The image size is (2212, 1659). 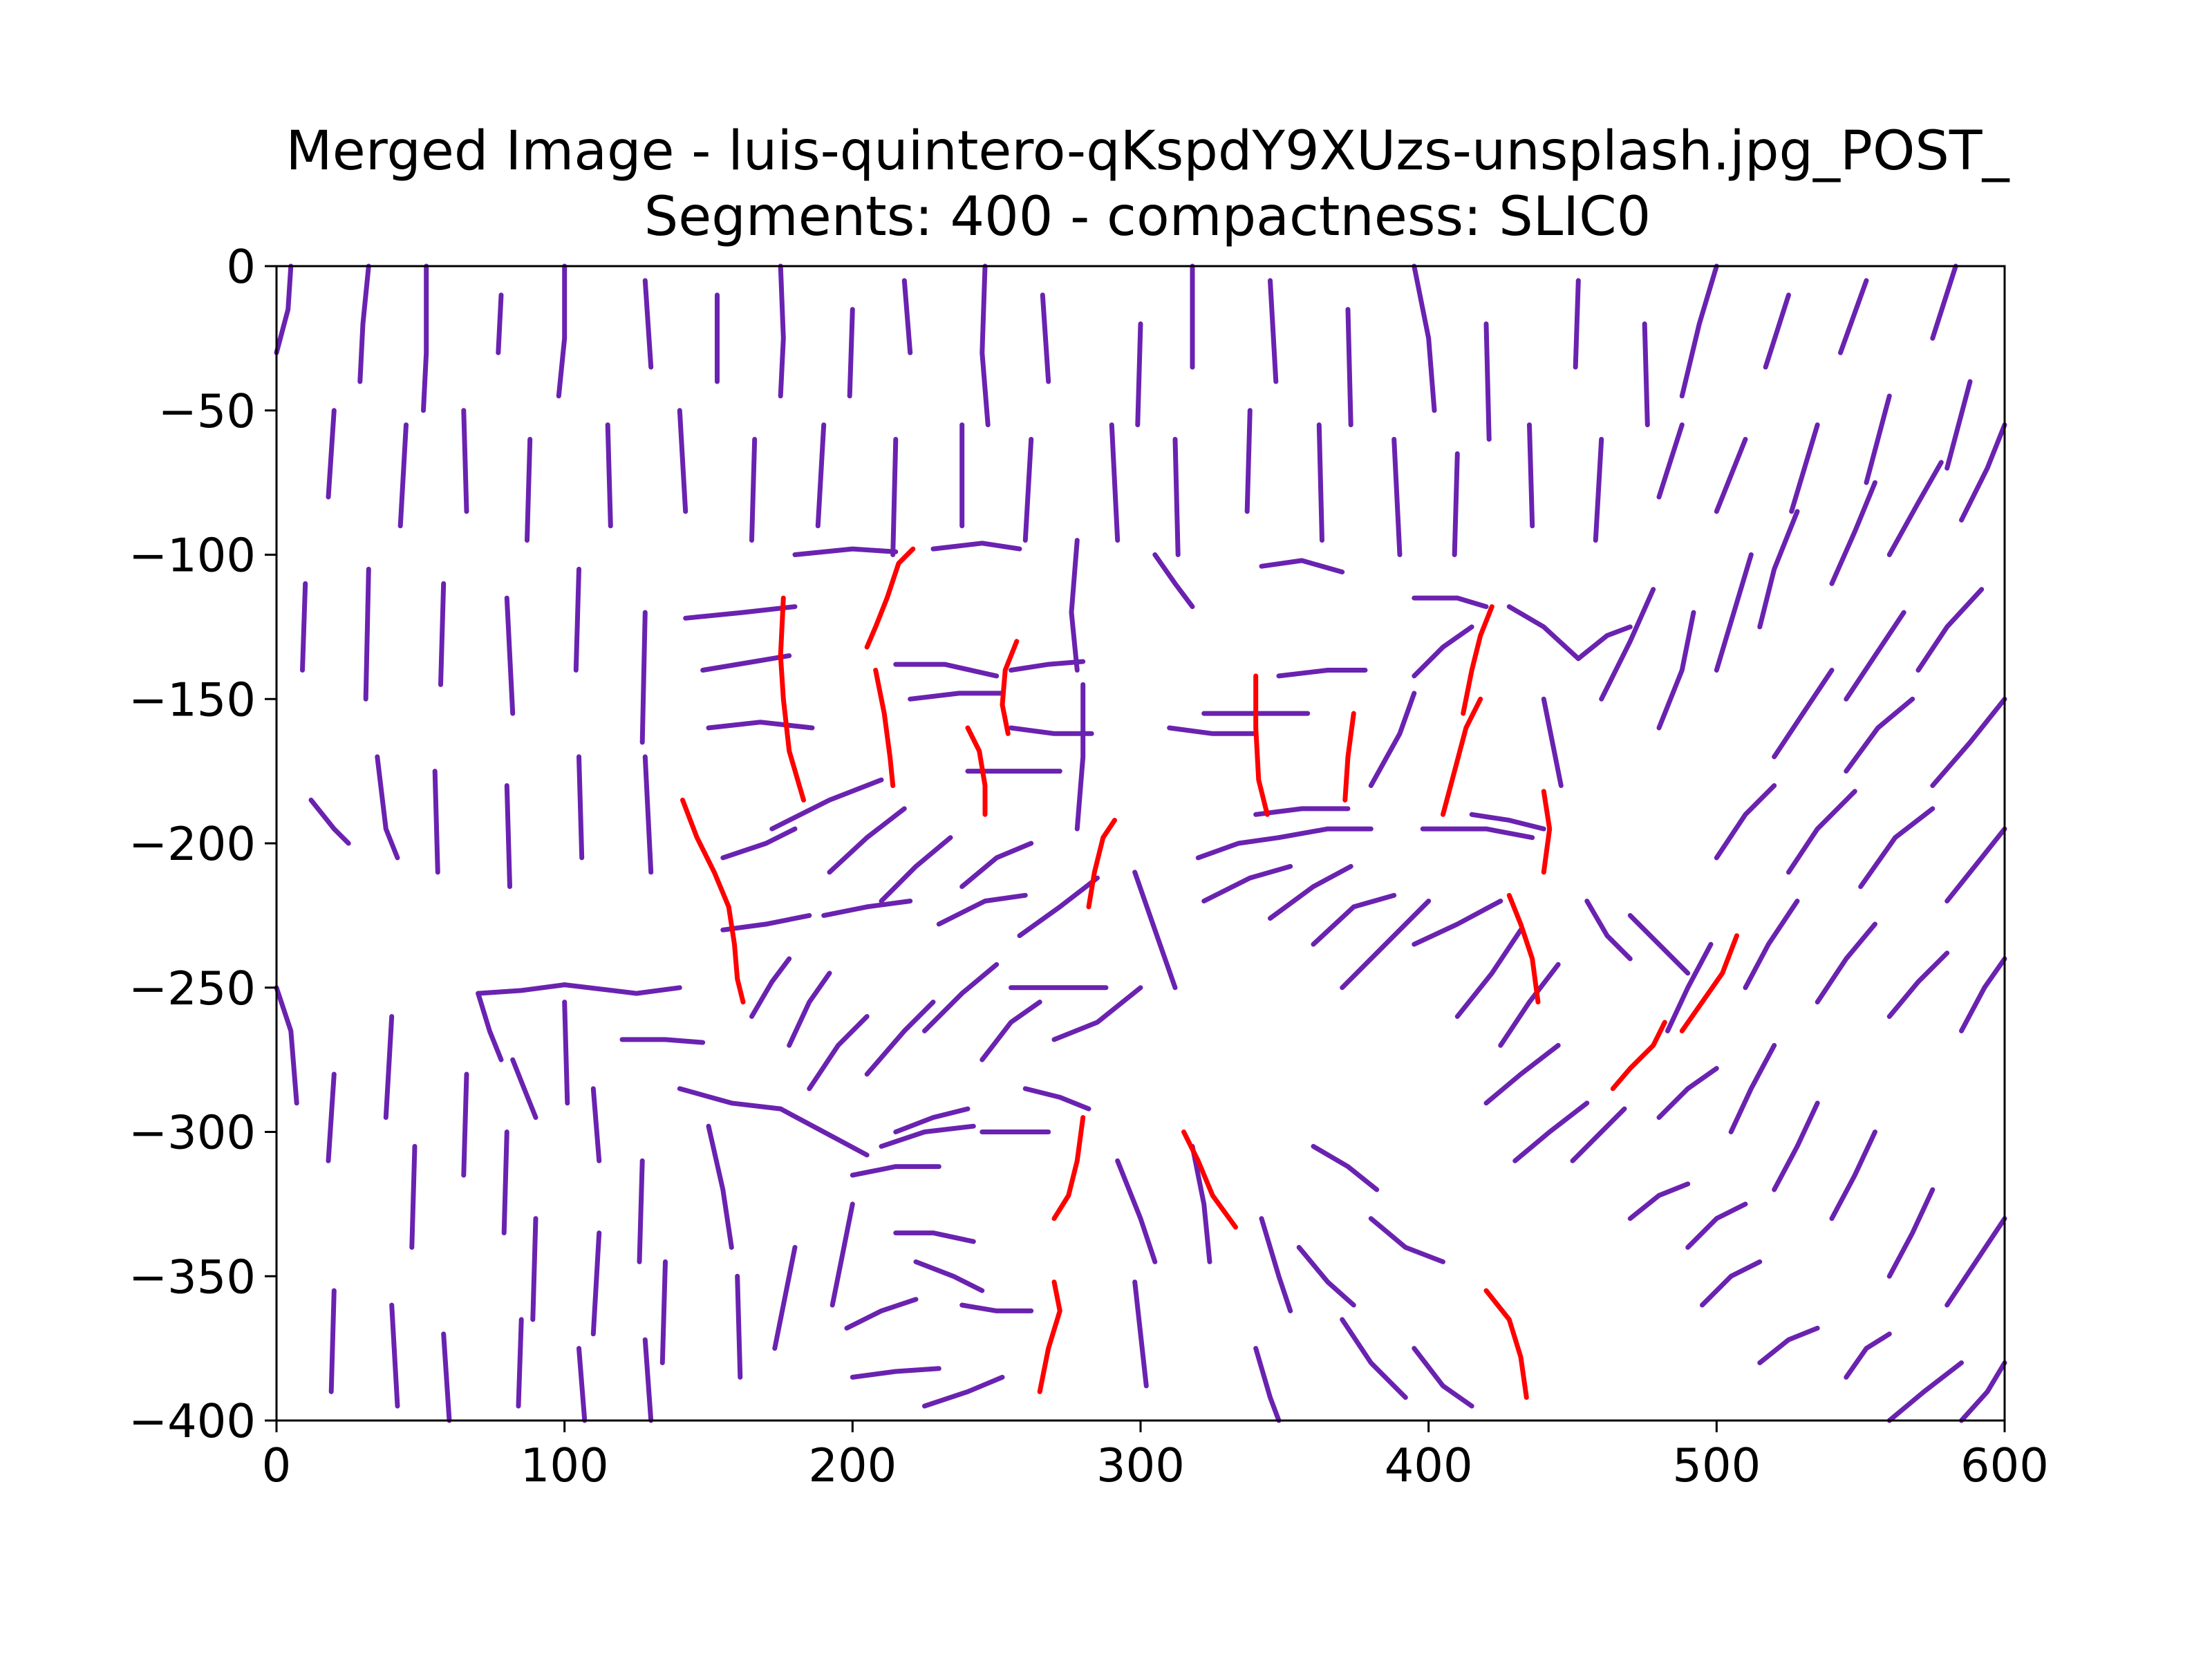 What do you see at coordinates (2004, 1465) in the screenshot?
I see `x-tick-label: 600` at bounding box center [2004, 1465].